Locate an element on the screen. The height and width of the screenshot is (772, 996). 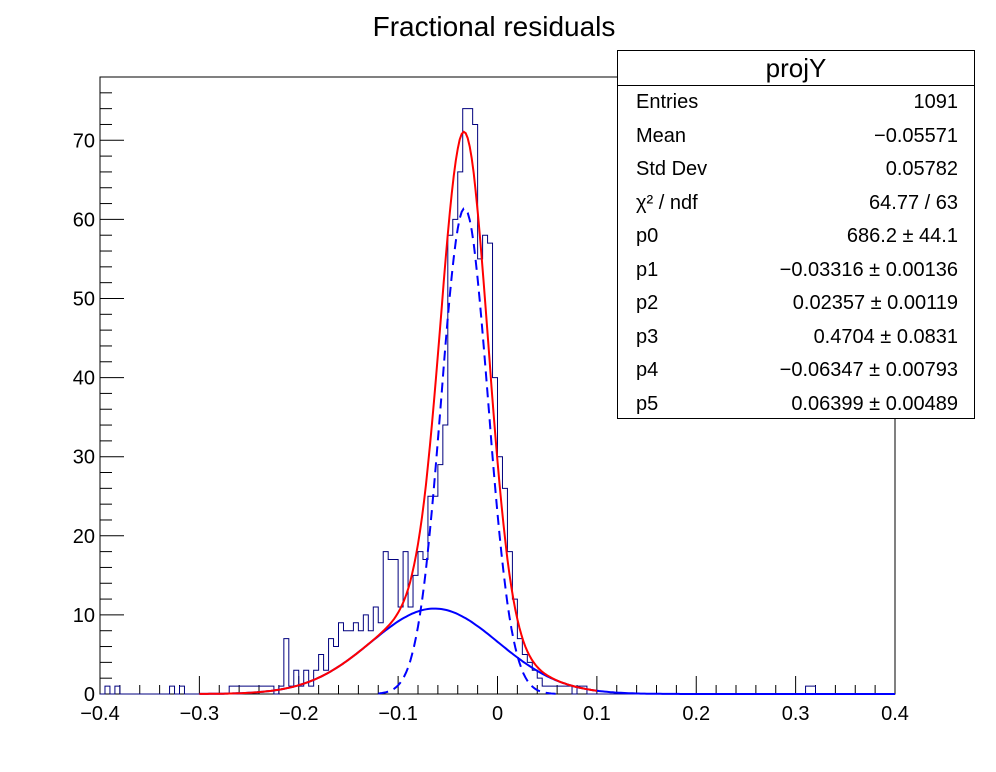
stats-value: 0.05782 is located at coordinates (921, 169).